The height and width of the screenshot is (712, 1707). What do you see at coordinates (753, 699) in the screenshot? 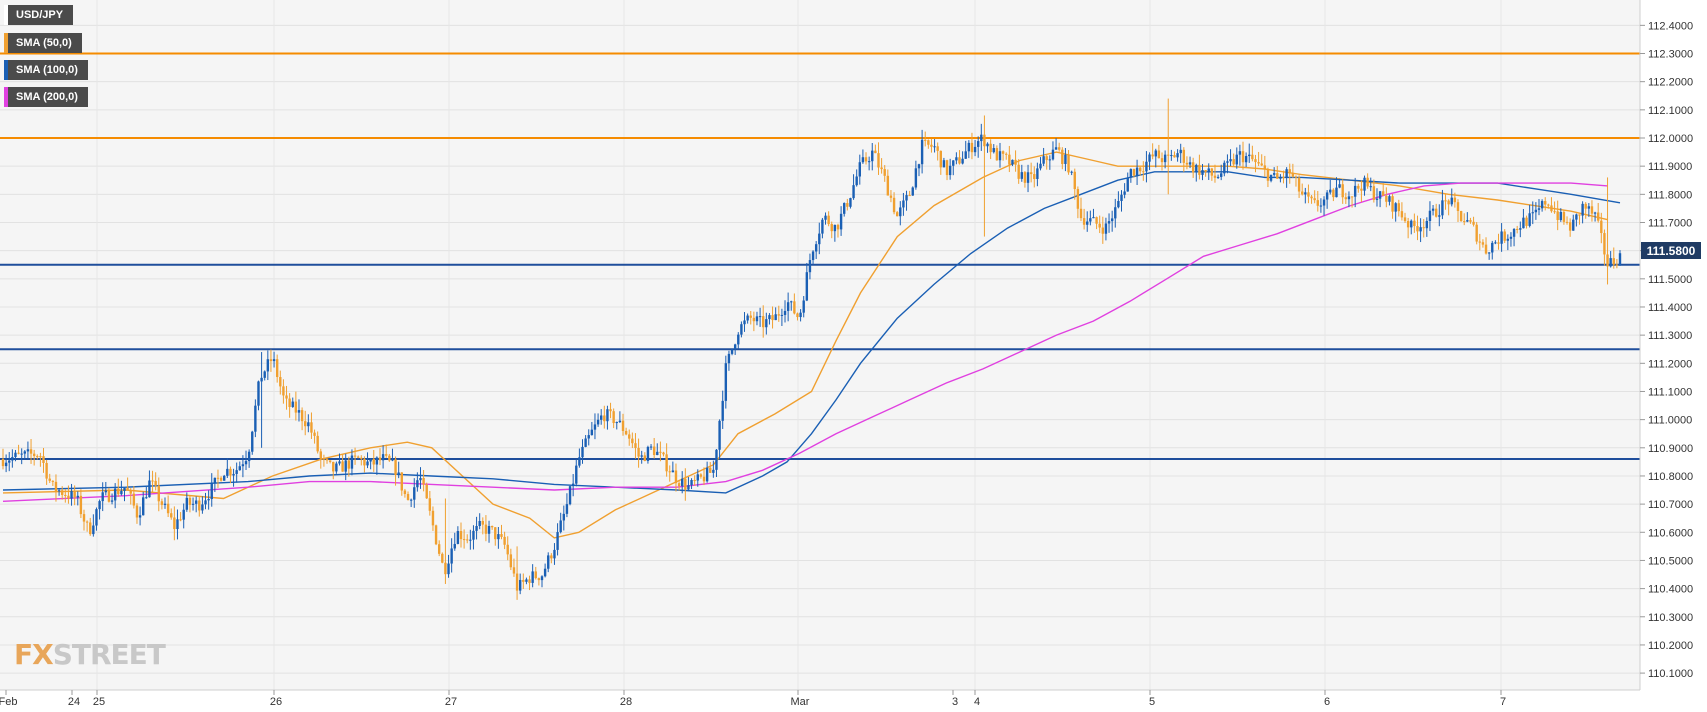
I see `x-axis-ticks: Feb 24 25 26 27 28 Mar 3 4 5 6 7` at bounding box center [753, 699].